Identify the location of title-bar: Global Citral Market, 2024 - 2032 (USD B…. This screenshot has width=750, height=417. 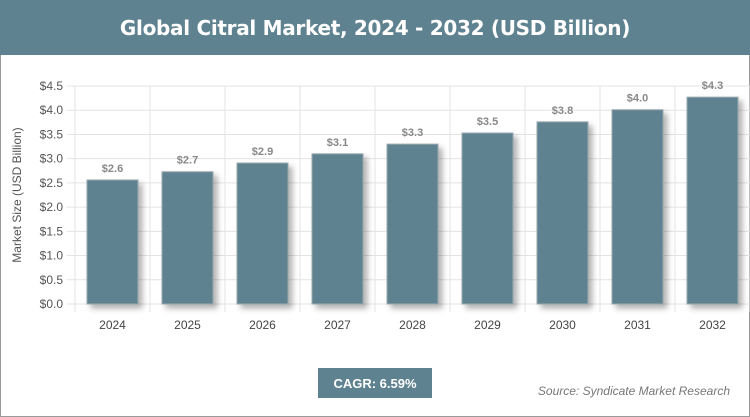
(375, 27).